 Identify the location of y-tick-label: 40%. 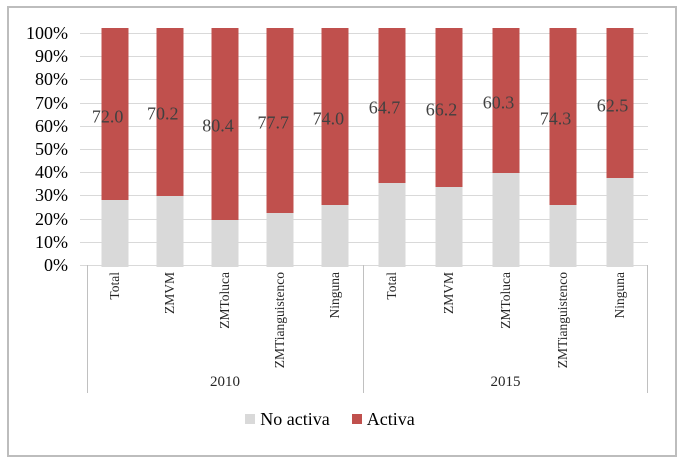
(51, 172).